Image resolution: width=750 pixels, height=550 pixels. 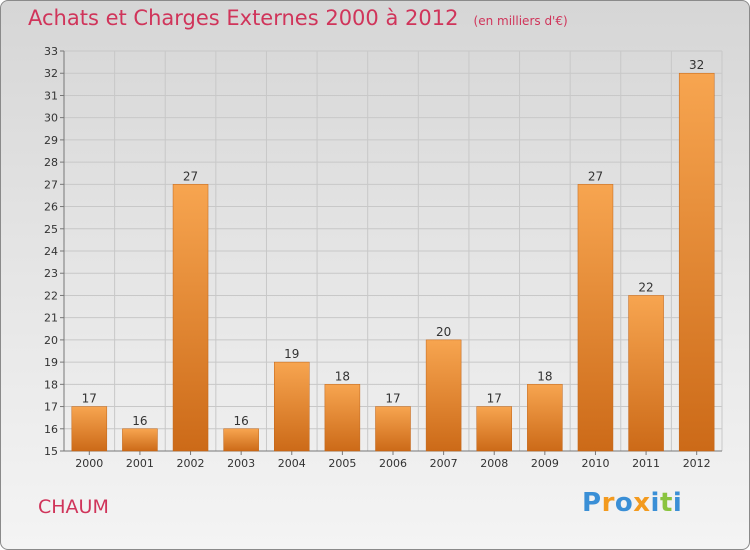 I want to click on y-tick-label: 19, so click(x=51, y=362).